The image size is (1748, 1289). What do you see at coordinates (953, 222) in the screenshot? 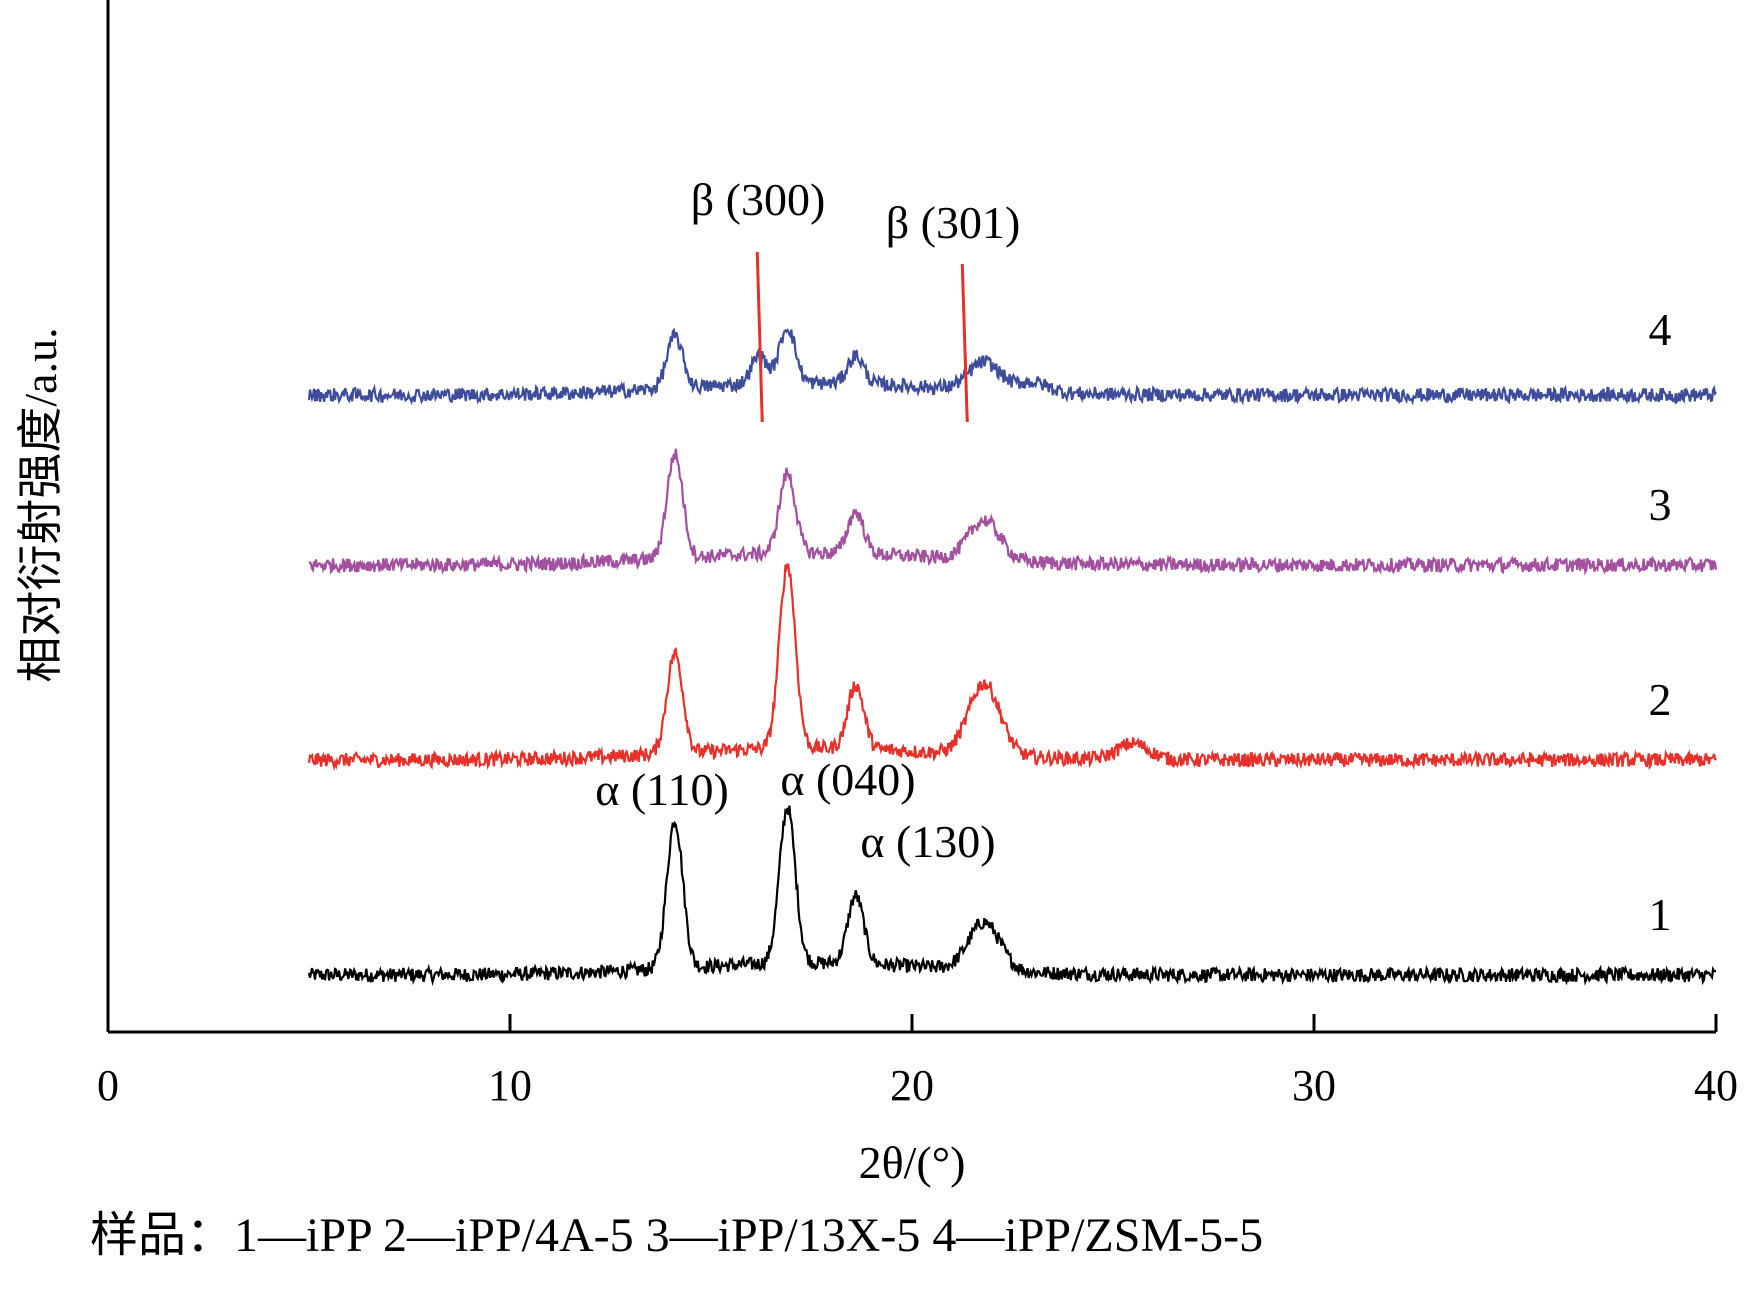
I see `peak-annotation: β (301)` at bounding box center [953, 222].